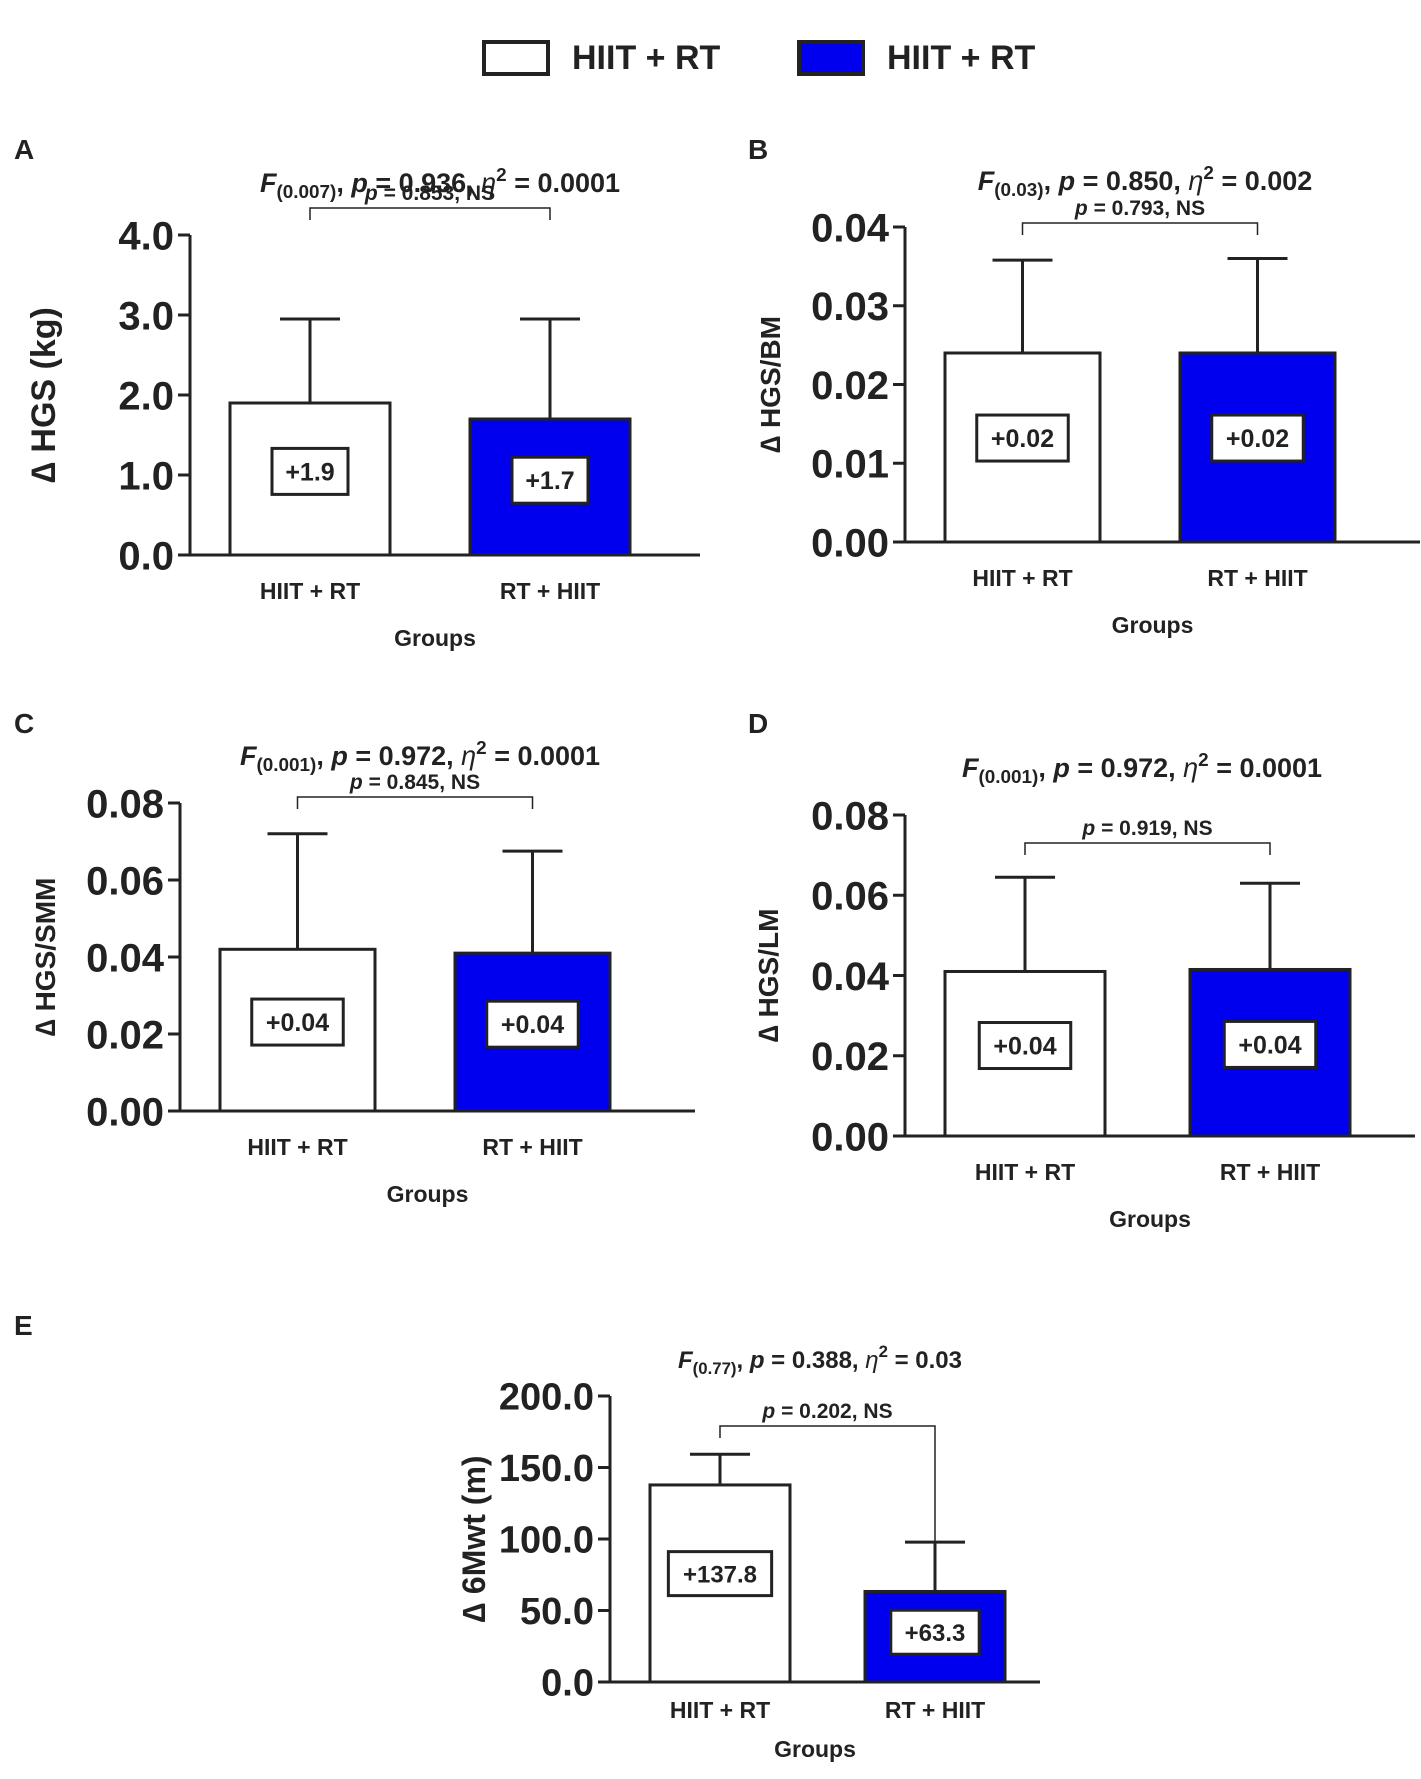  I want to click on y-tick-label: 1.0, so click(146, 476).